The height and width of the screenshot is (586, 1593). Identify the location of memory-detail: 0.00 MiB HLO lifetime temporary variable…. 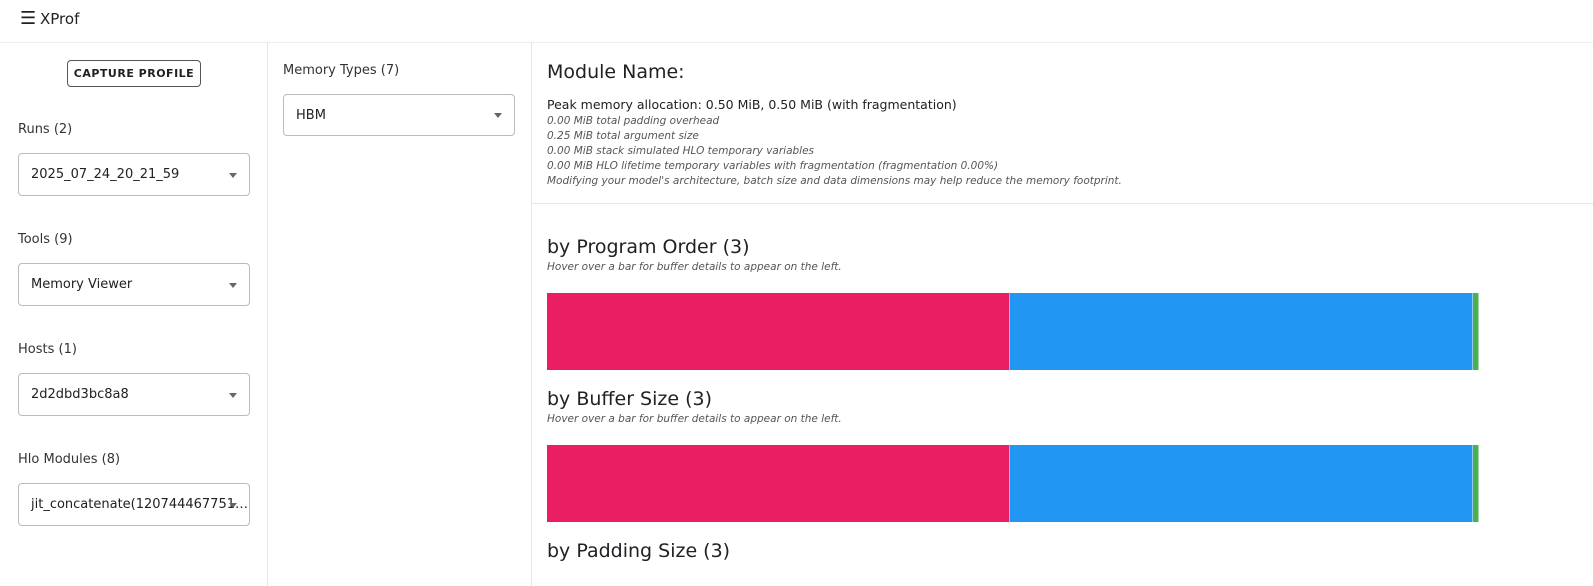
(773, 166).